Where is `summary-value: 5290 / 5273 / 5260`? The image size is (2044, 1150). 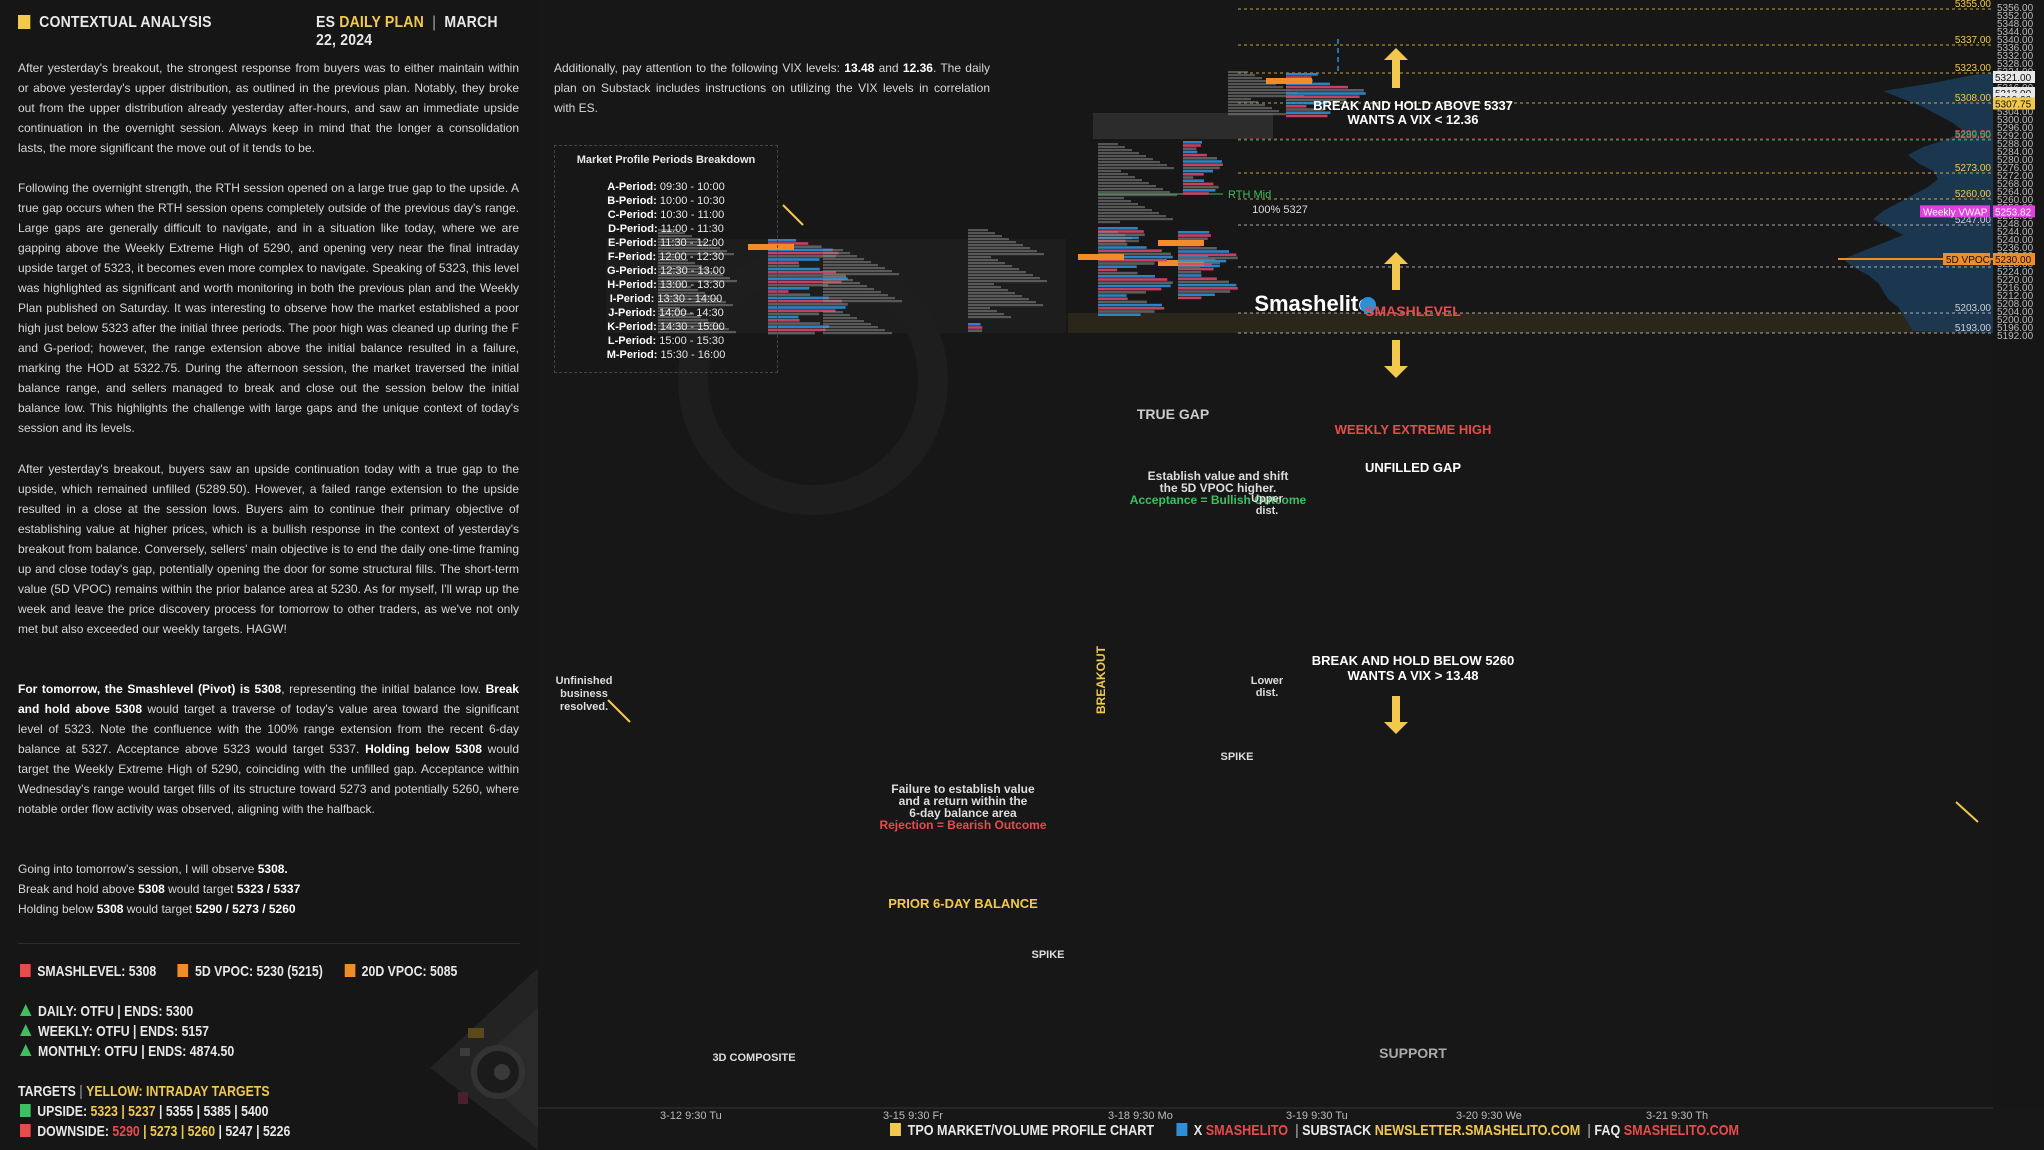
summary-value: 5290 / 5273 / 5260 is located at coordinates (245, 909).